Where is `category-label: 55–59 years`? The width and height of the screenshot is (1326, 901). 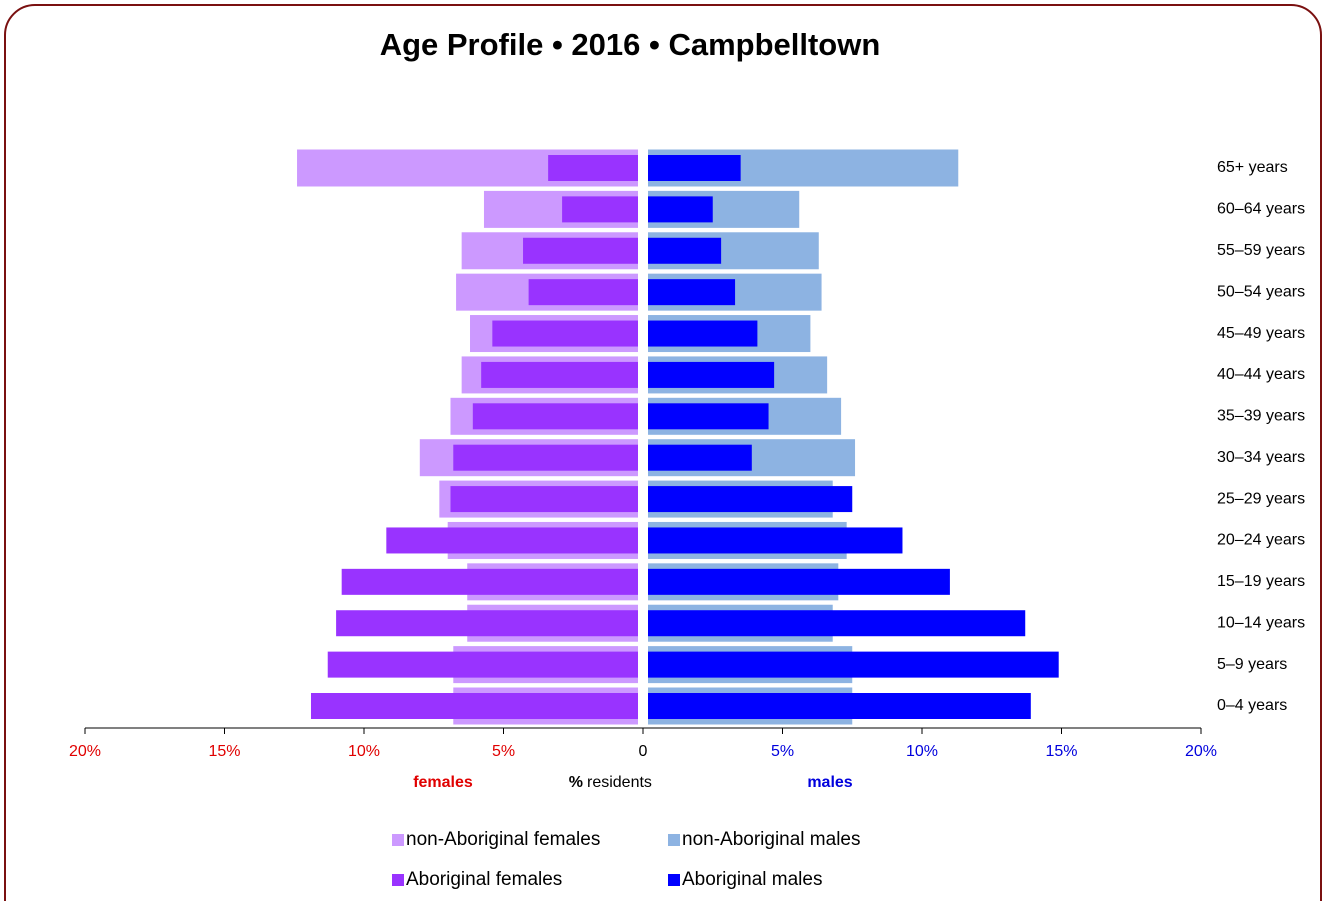
category-label: 55–59 years is located at coordinates (1261, 250).